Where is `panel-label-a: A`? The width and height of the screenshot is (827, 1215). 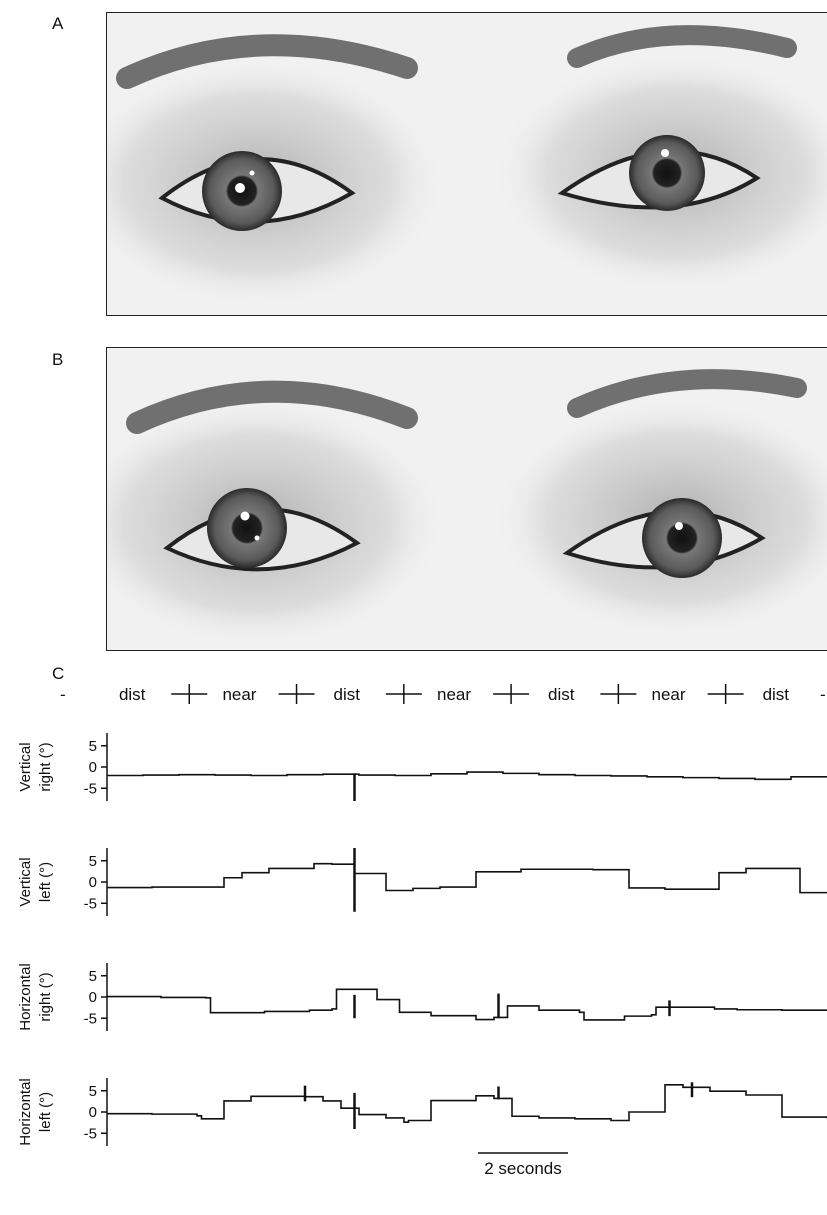
panel-label-a: A is located at coordinates (58, 23).